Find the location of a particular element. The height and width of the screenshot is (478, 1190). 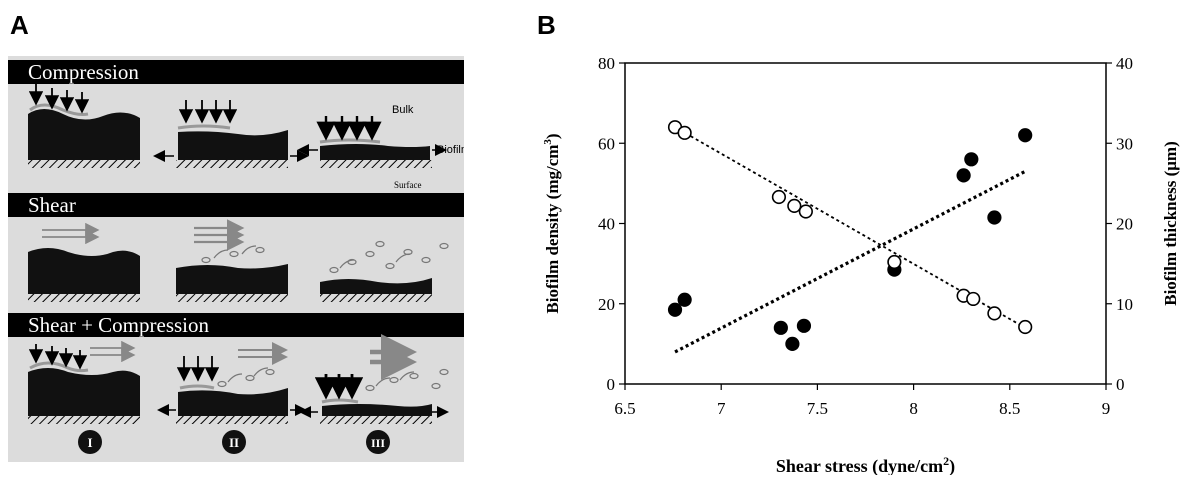

x-tick-label: 6.5 is located at coordinates (624, 408).